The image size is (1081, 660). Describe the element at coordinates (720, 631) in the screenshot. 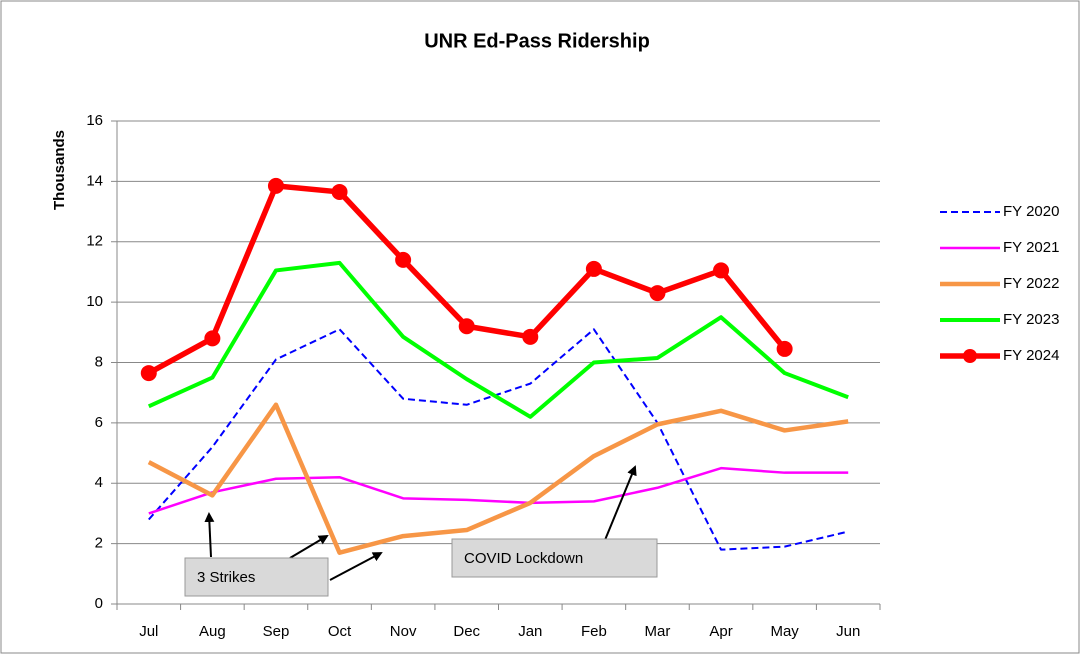

I see `x-tick-label: Apr` at that location.